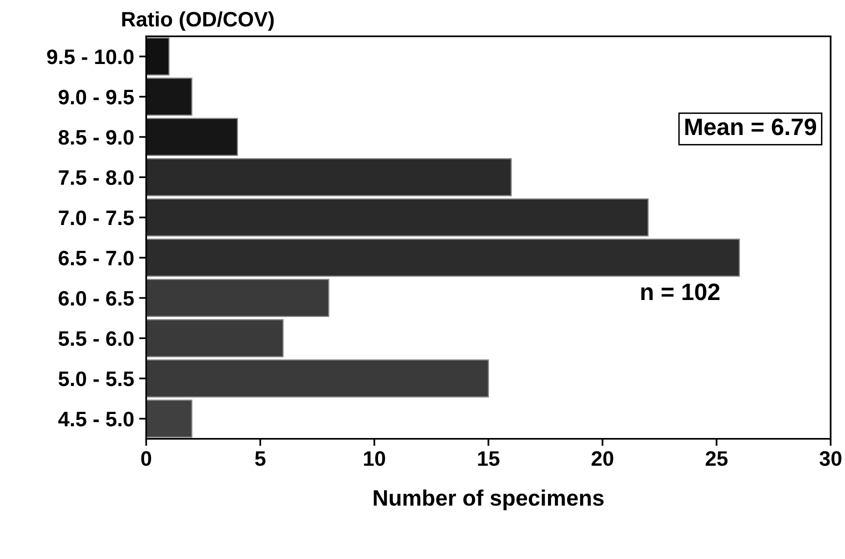  What do you see at coordinates (96, 298) in the screenshot?
I see `y-tick-label: 6.0 - 6.5` at bounding box center [96, 298].